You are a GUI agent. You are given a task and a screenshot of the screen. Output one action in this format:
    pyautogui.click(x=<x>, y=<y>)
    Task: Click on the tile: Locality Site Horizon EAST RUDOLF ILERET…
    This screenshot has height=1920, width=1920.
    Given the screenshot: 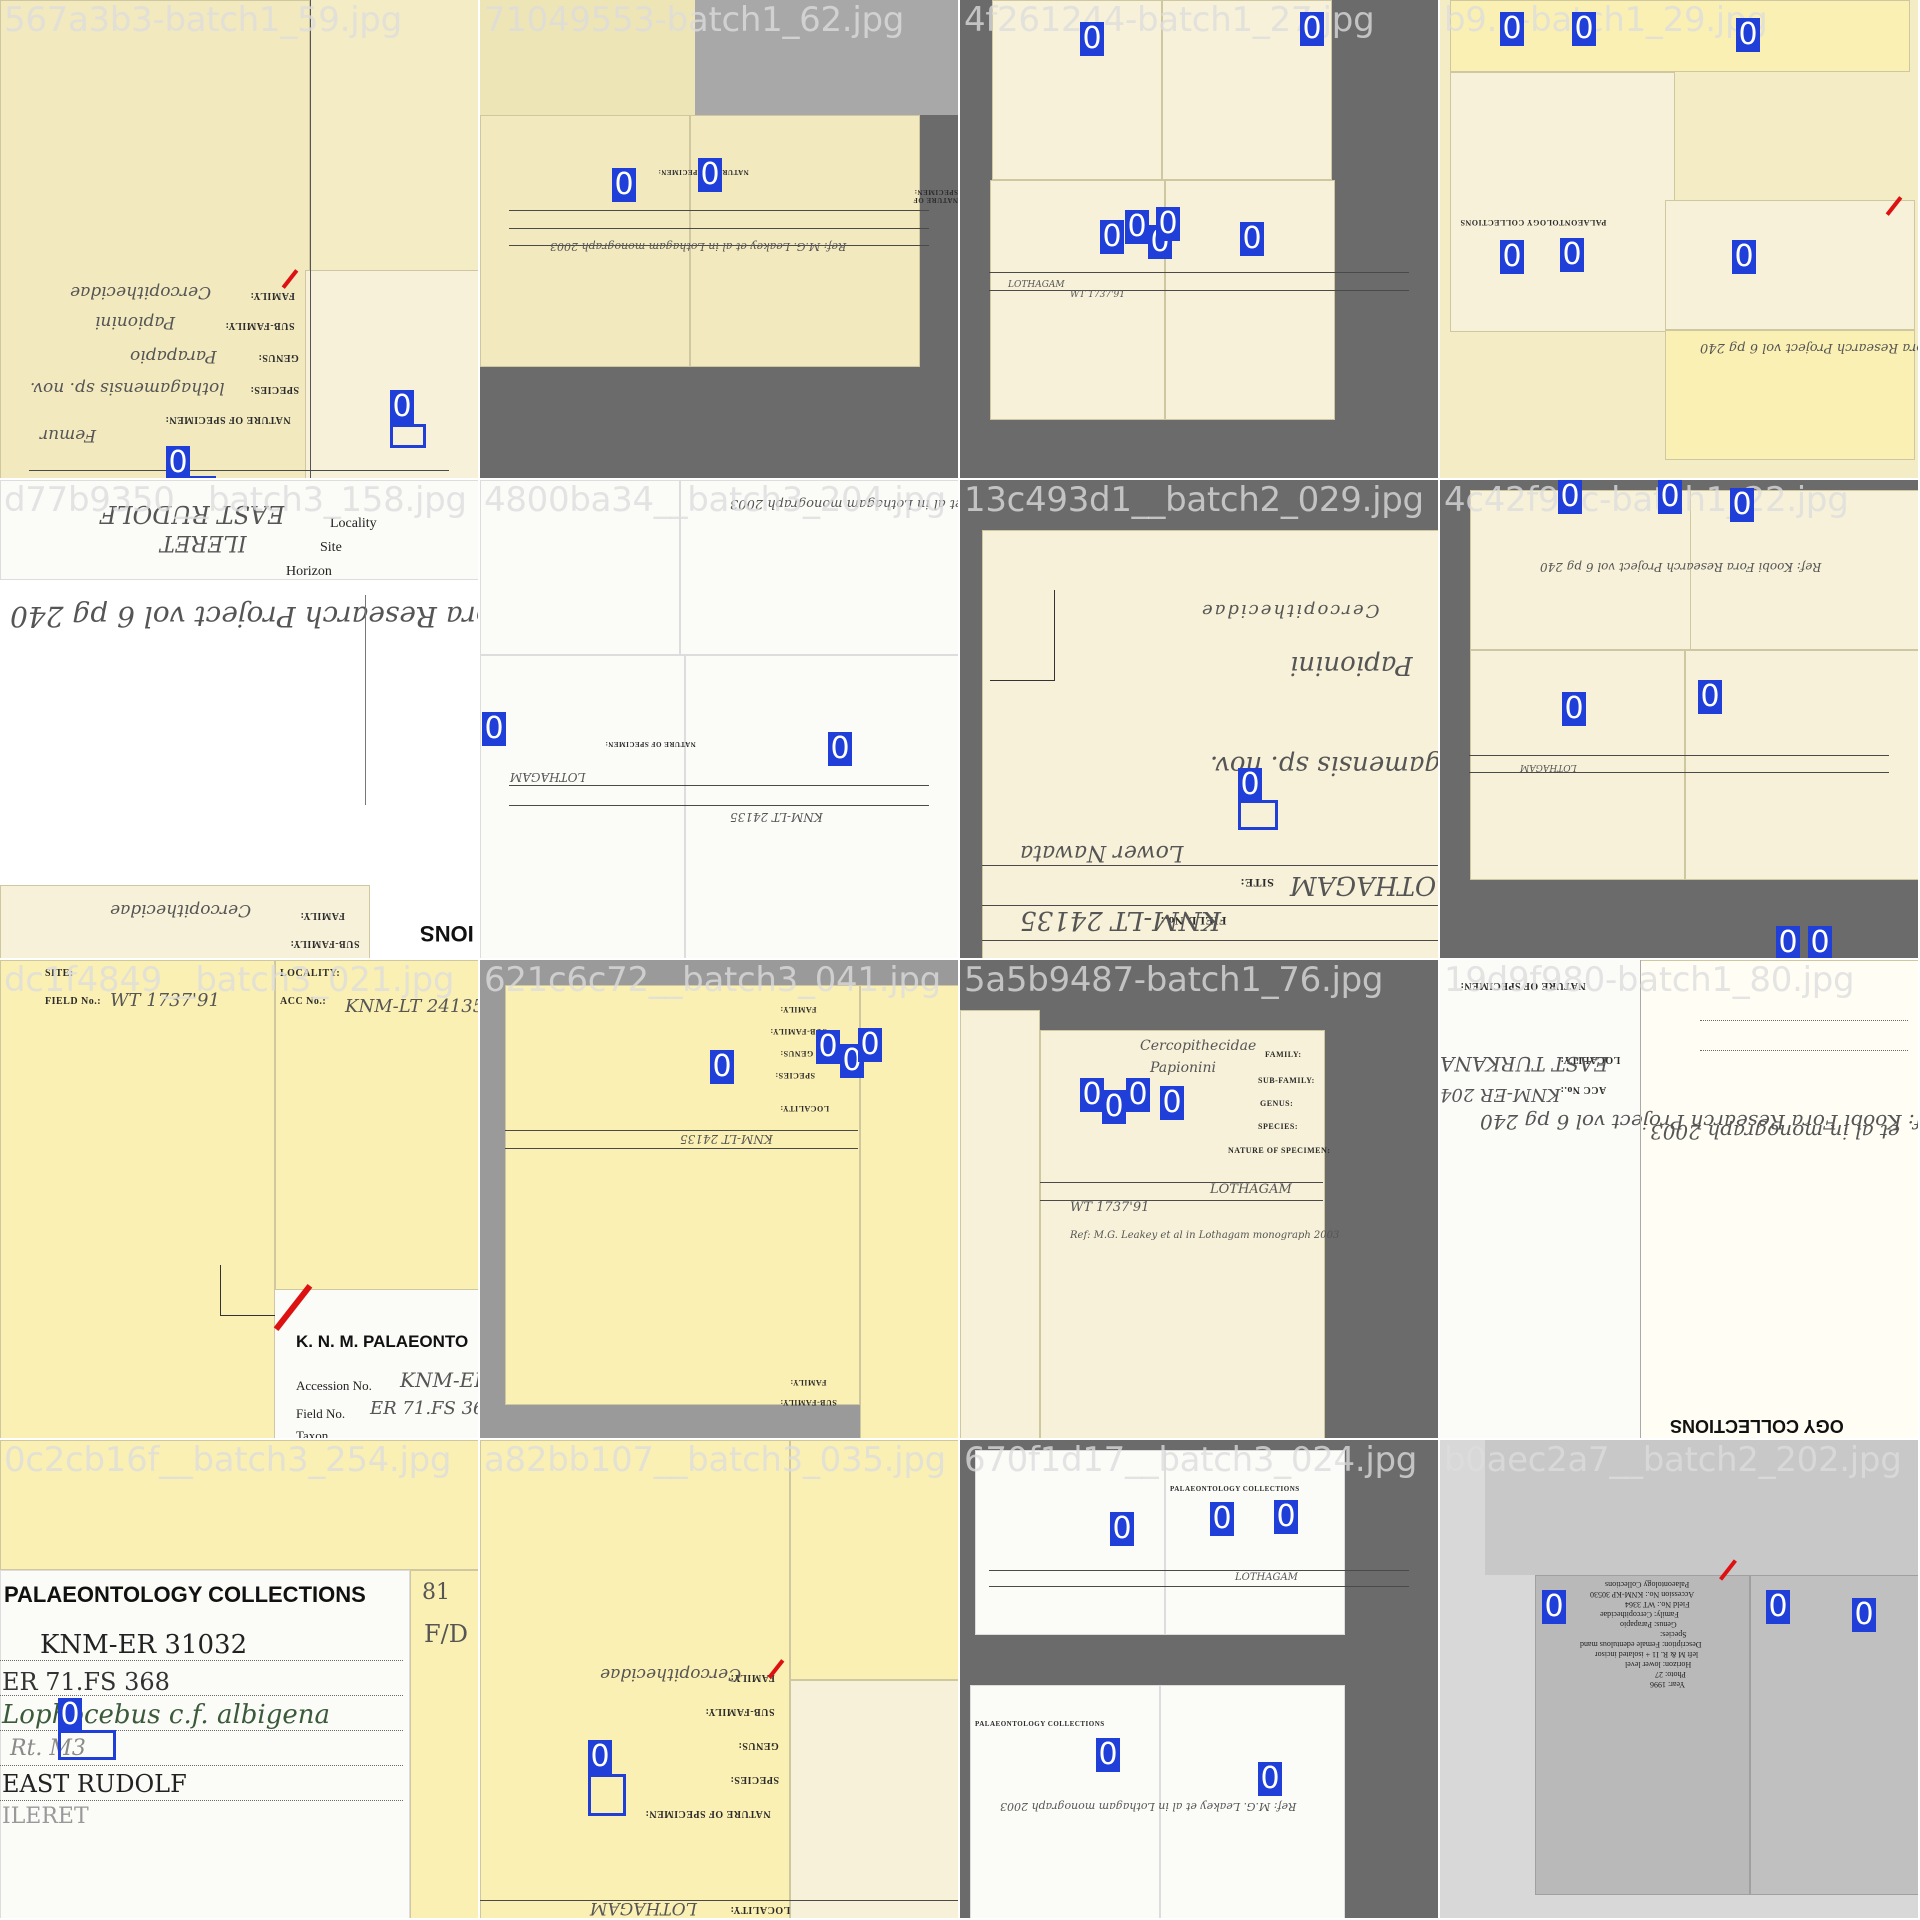 What is the action you would take?
    pyautogui.click(x=240, y=720)
    